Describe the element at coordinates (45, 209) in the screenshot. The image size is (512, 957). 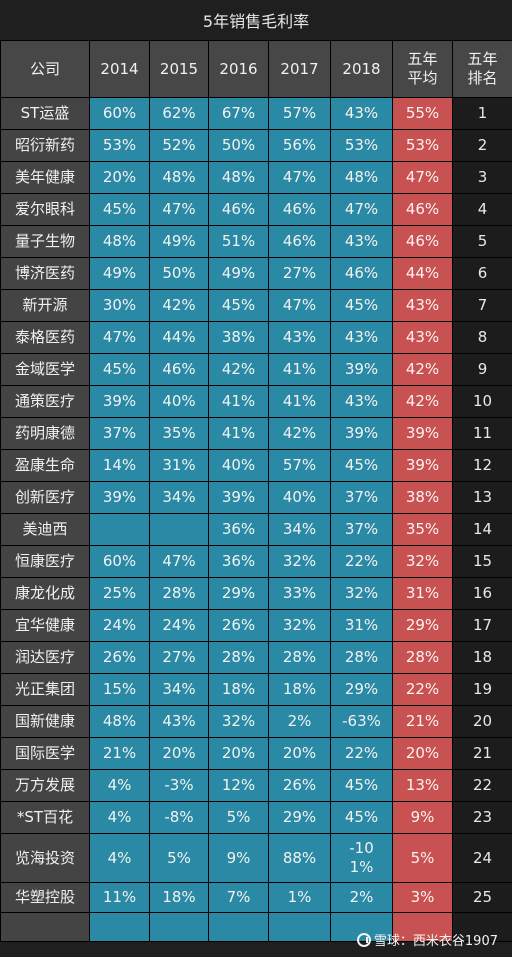
I see `company-cell: 爱尔眼科` at that location.